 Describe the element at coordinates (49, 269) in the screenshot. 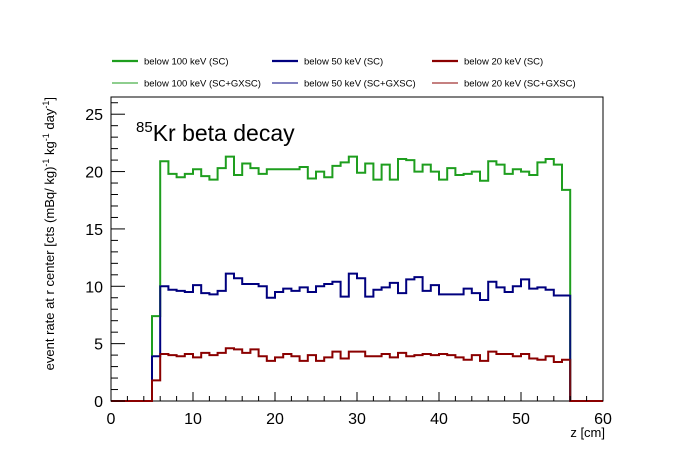

I see `y-axis-label-part: event rate at r center [cts (mBq/ kg)` at that location.